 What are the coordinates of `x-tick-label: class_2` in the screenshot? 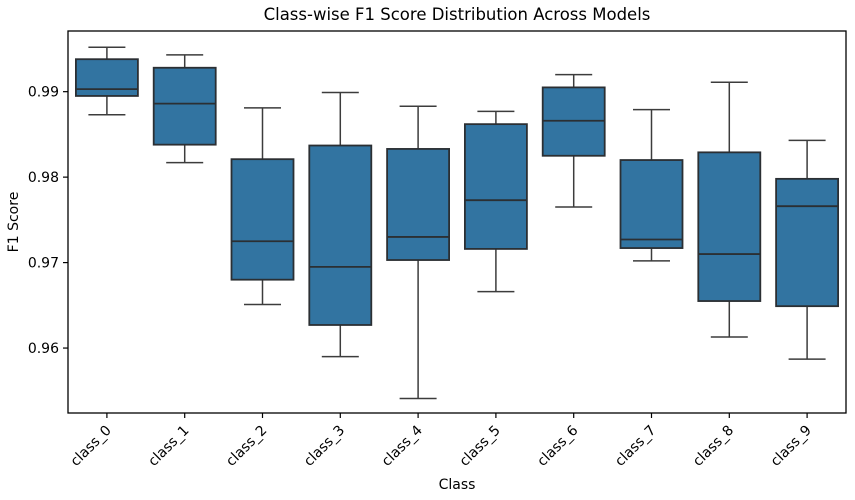 It's located at (246, 446).